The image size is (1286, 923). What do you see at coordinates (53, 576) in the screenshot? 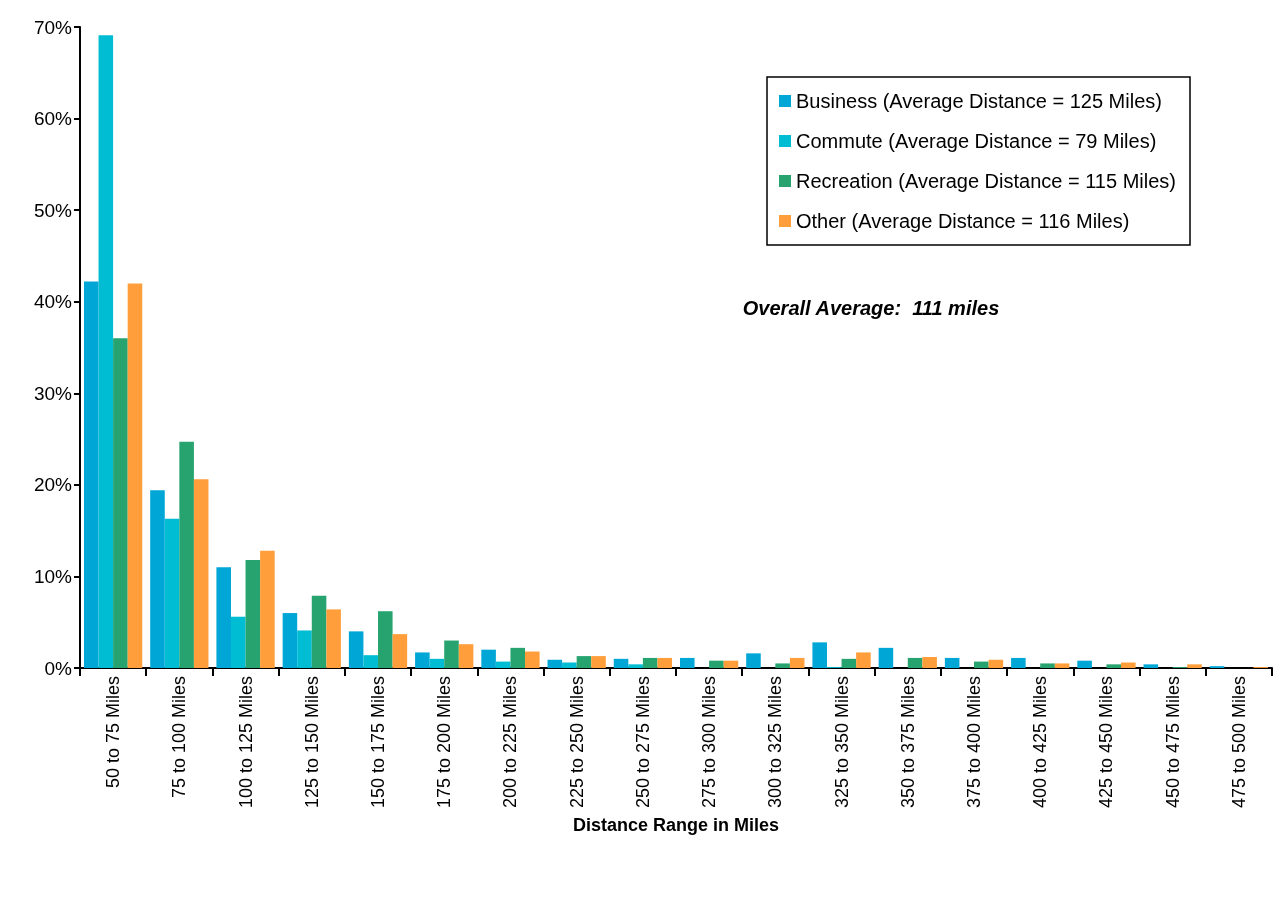
I see `y-tick-label: 10%` at bounding box center [53, 576].